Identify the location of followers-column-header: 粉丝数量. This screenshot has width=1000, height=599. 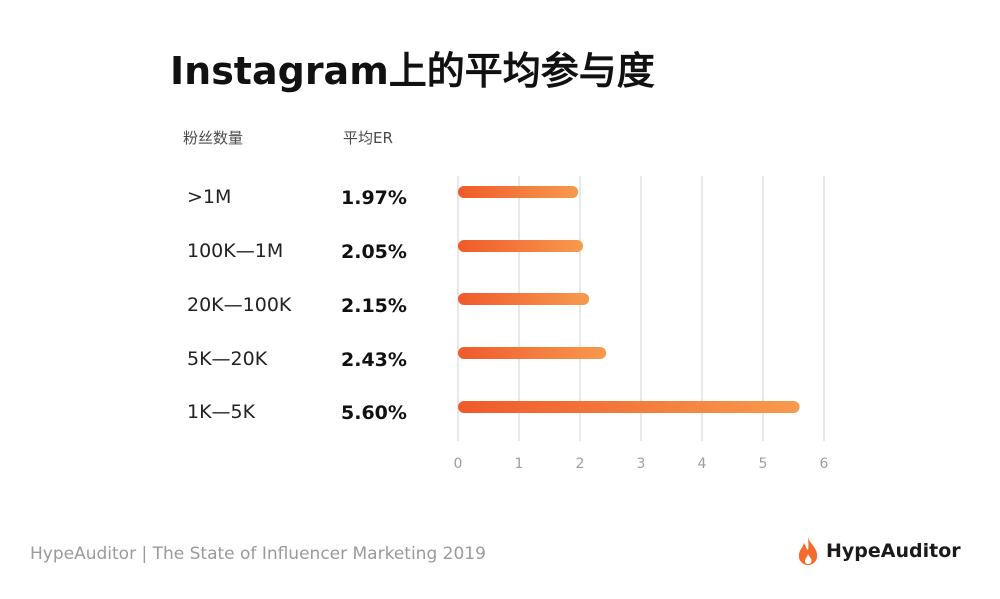
(213, 138).